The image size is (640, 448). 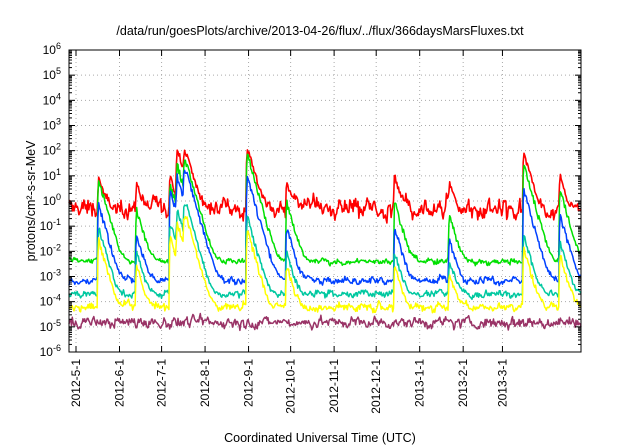 What do you see at coordinates (50, 276) in the screenshot?
I see `y-tick-label: 10⁻³` at bounding box center [50, 276].